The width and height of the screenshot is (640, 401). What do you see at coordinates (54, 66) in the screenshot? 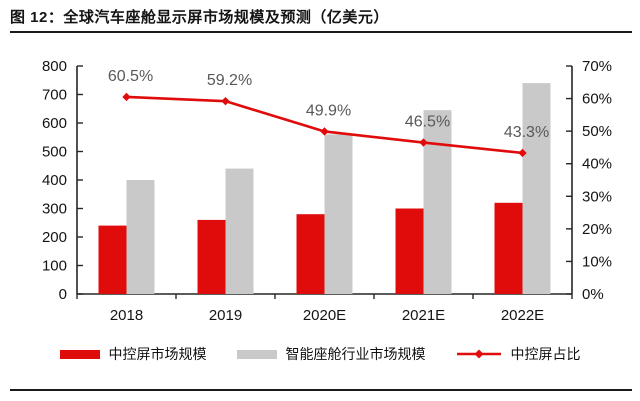
I see `y-tick-label-left: 800` at bounding box center [54, 66].